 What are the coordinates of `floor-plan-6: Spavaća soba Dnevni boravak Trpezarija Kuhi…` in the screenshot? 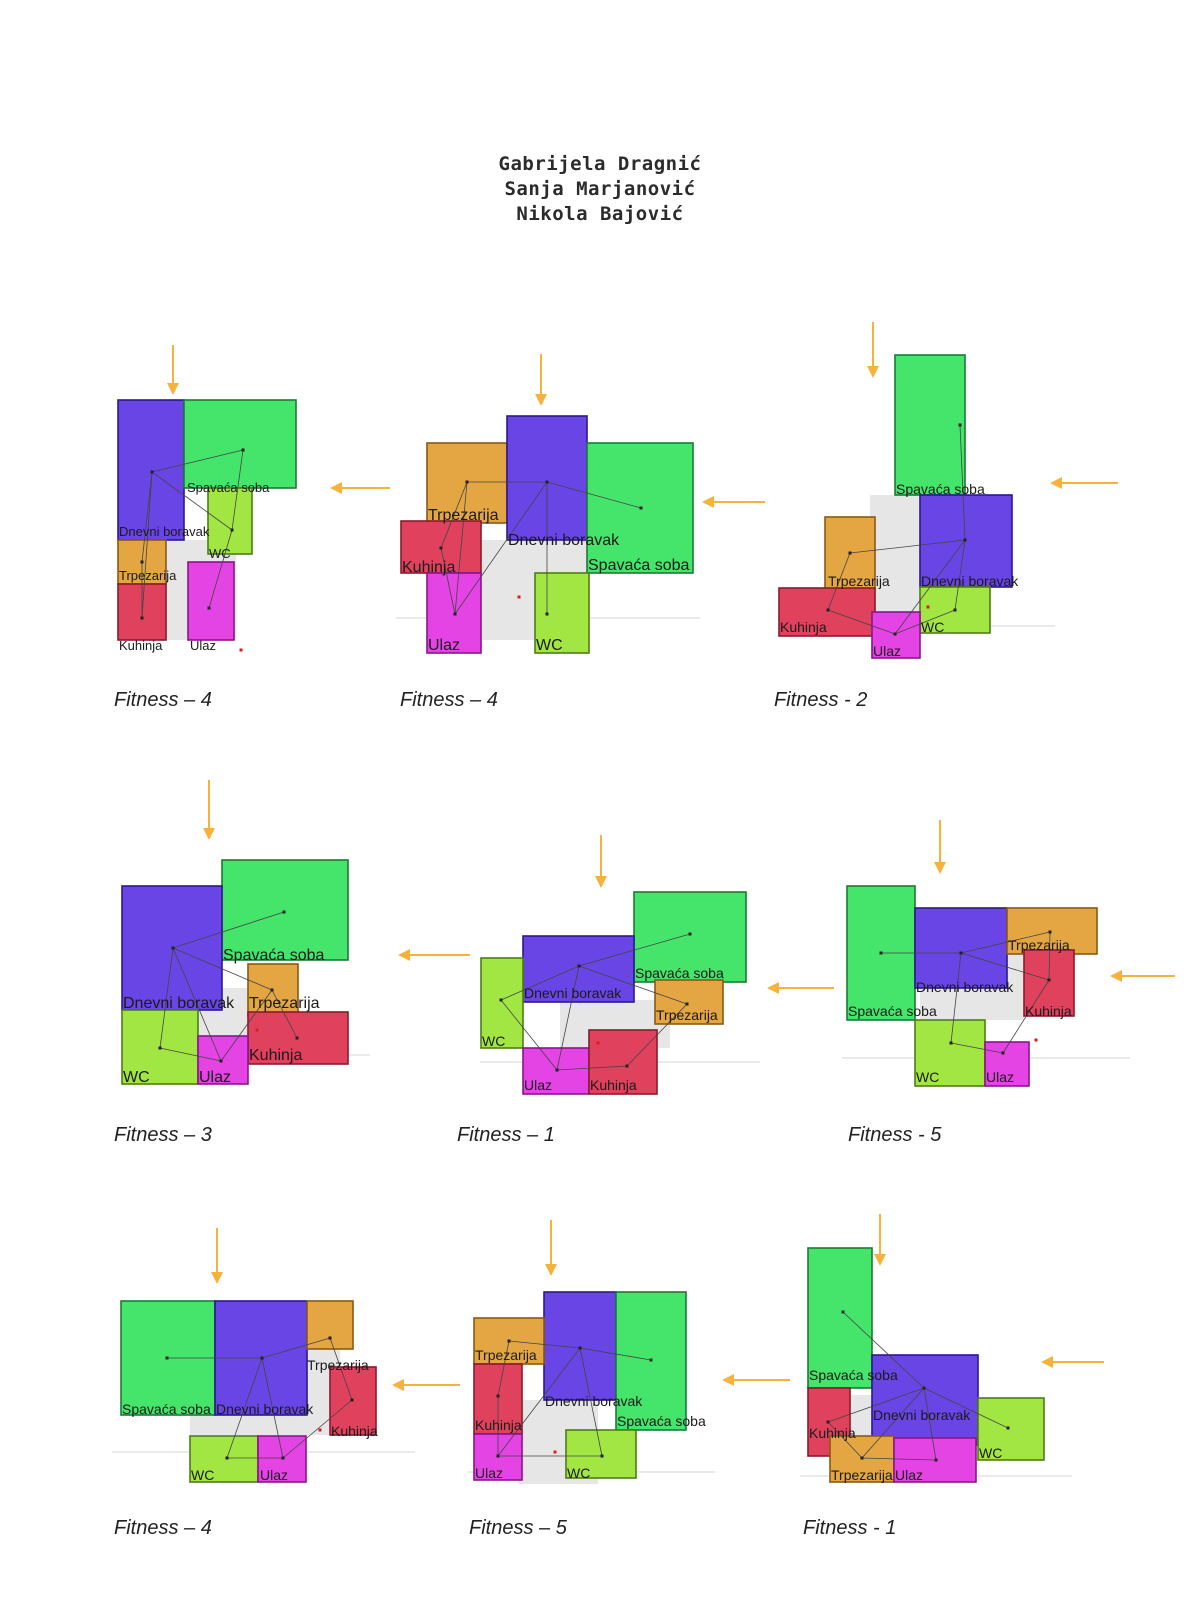 It's located at (986, 986).